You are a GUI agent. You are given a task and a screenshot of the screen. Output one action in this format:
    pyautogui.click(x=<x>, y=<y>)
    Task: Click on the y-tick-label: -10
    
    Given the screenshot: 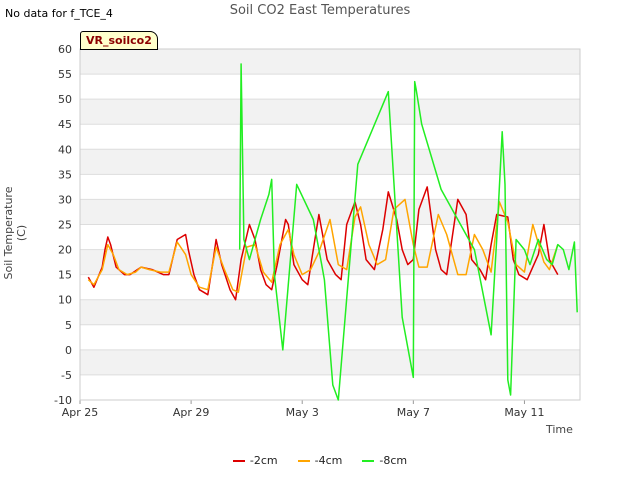 What is the action you would take?
    pyautogui.click(x=63, y=400)
    